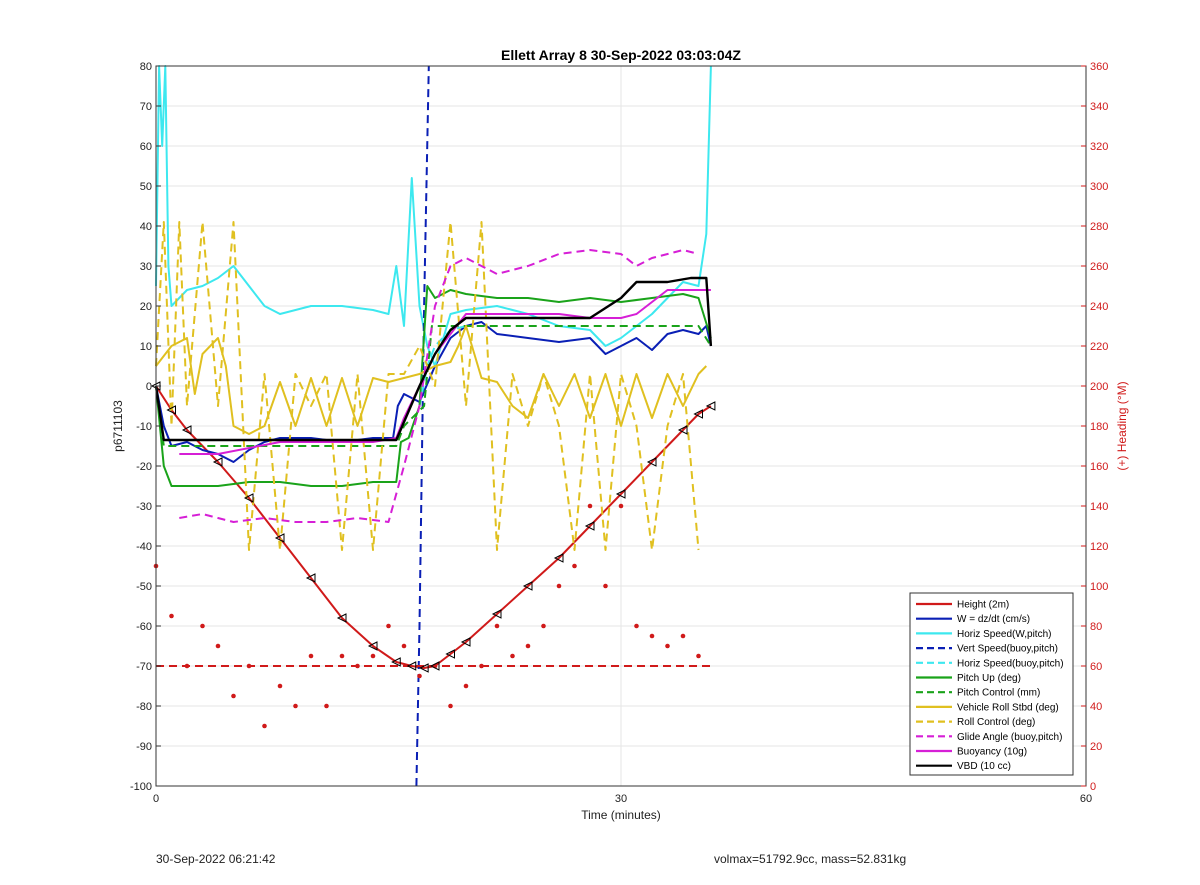 This screenshot has height=885, width=1200. Describe the element at coordinates (1009, 737) in the screenshot. I see `legend-label: Glide Angle (buoy,pitch)` at that location.